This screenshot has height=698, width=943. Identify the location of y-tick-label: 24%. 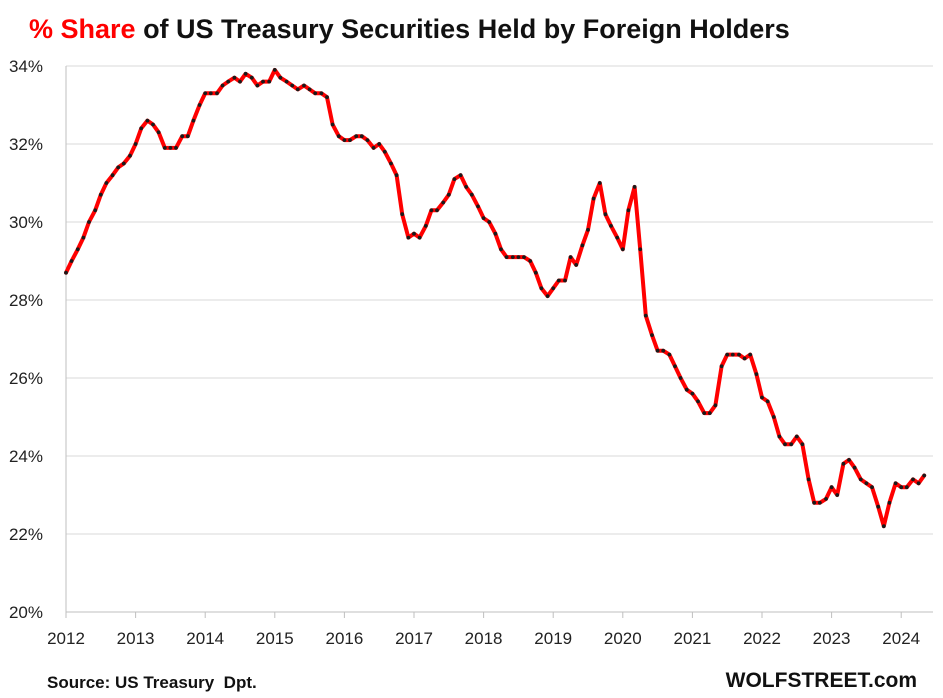
(26, 456).